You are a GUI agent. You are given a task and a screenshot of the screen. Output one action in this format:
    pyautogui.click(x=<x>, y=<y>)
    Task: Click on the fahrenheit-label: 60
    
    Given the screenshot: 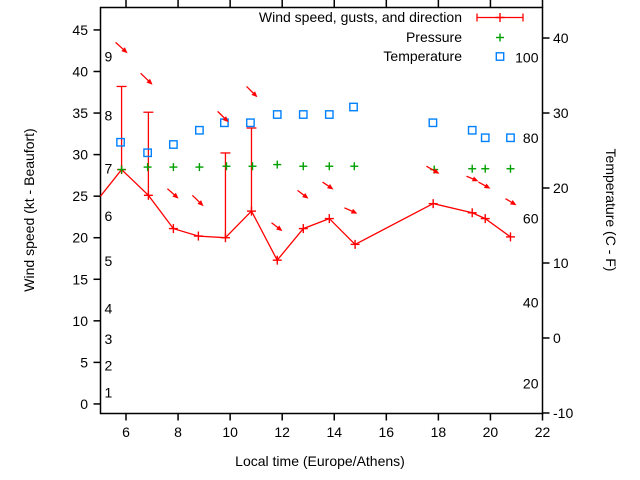 What is the action you would take?
    pyautogui.click(x=531, y=219)
    